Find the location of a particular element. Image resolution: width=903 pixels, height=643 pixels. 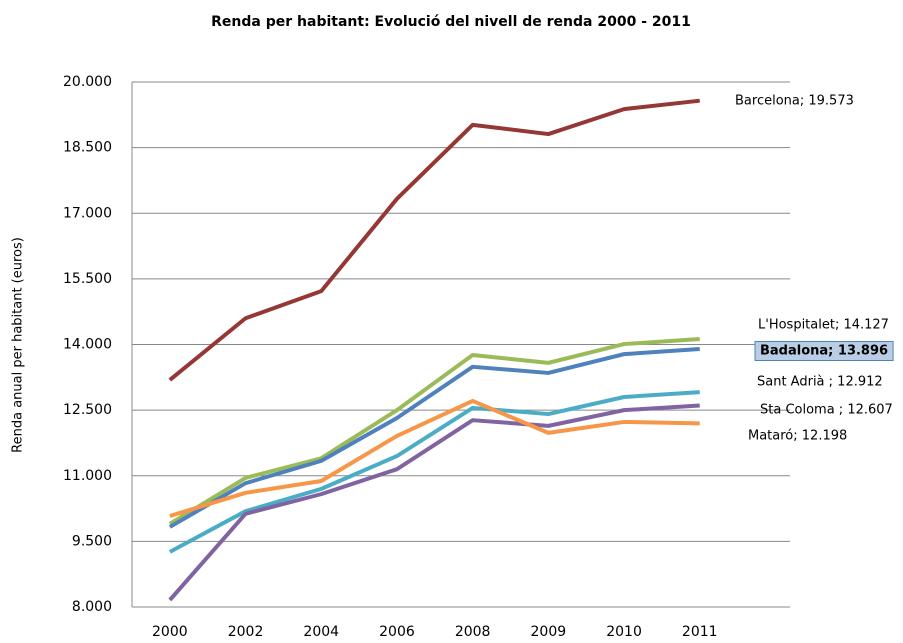

x-tick-label: 2004 is located at coordinates (321, 632).